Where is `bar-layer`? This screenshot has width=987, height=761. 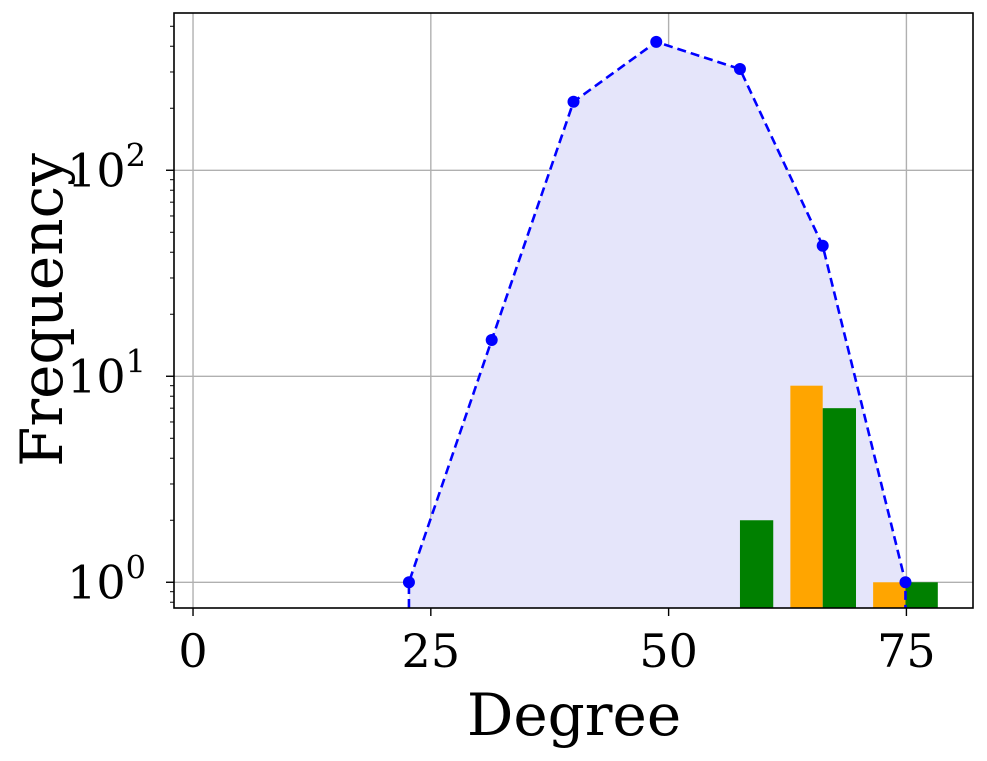 bar-layer is located at coordinates (838, 496).